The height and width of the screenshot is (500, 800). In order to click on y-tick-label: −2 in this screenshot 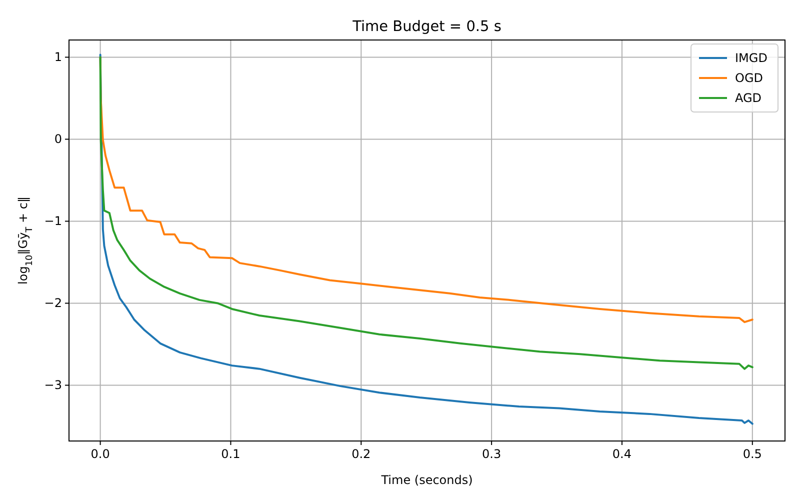, I will do `click(53, 303)`.